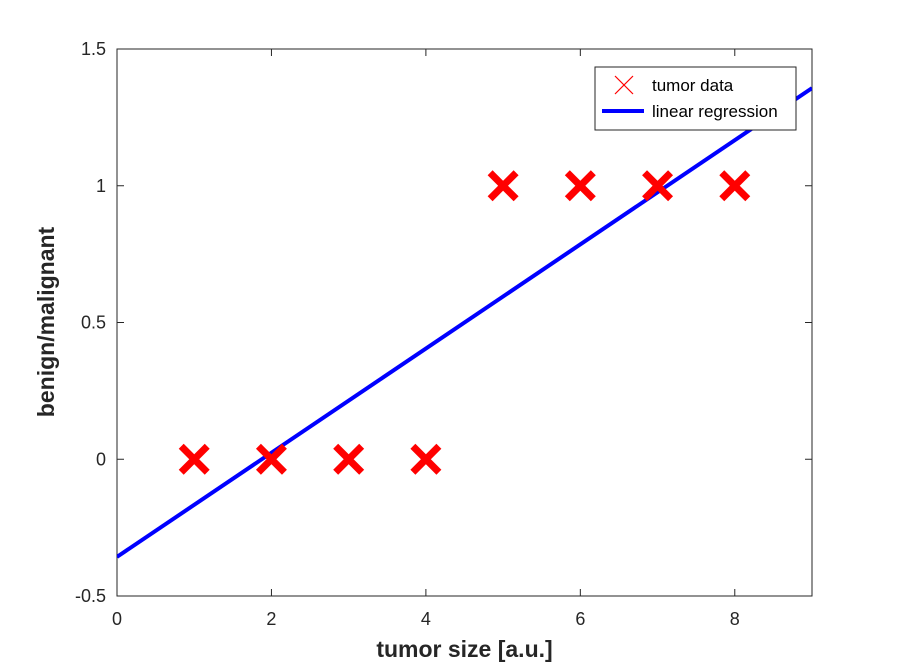  Describe the element at coordinates (464, 649) in the screenshot. I see `x-axis-title: tumor size [a.u.]` at that location.